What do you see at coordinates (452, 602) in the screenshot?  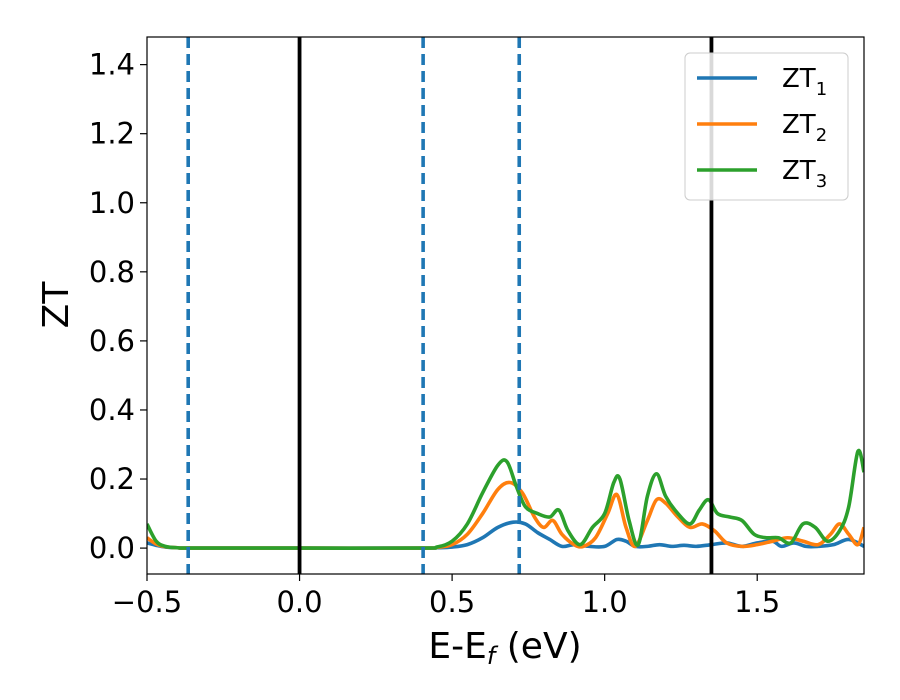 I see `x-tick-label: 0.5` at bounding box center [452, 602].